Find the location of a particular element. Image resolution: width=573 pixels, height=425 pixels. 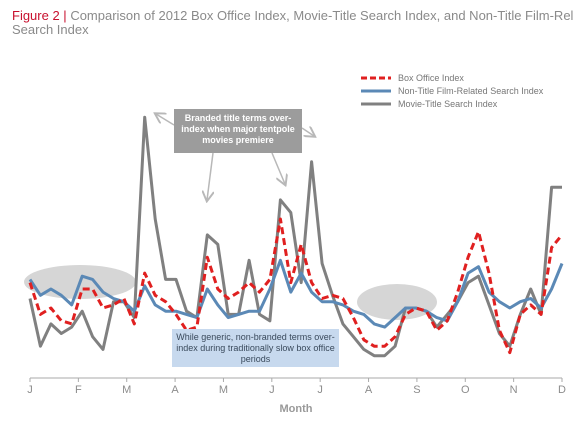

arrow-to-july-peak is located at coordinates (307, 132).